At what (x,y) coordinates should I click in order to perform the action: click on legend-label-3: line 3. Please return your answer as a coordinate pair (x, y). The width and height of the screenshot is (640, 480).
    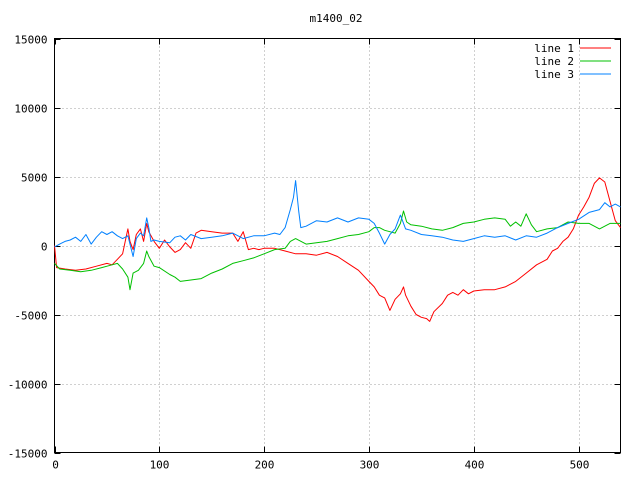
    Looking at the image, I should click on (554, 74).